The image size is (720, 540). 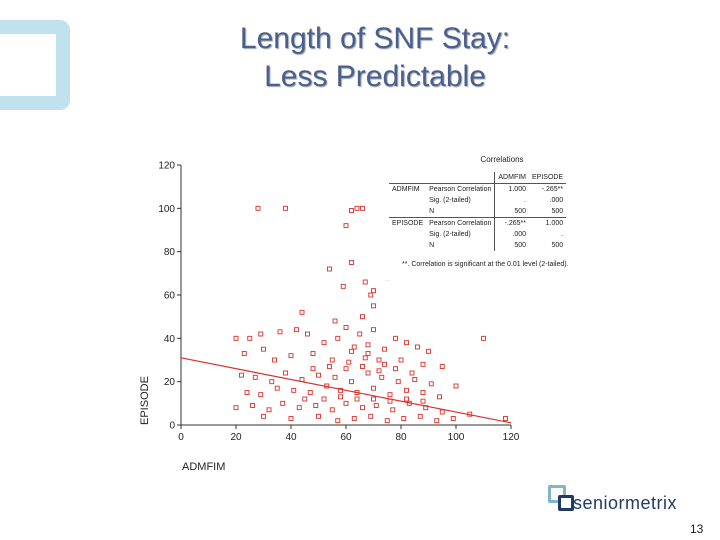 I want to click on x-tick-label: 80, so click(x=401, y=437).